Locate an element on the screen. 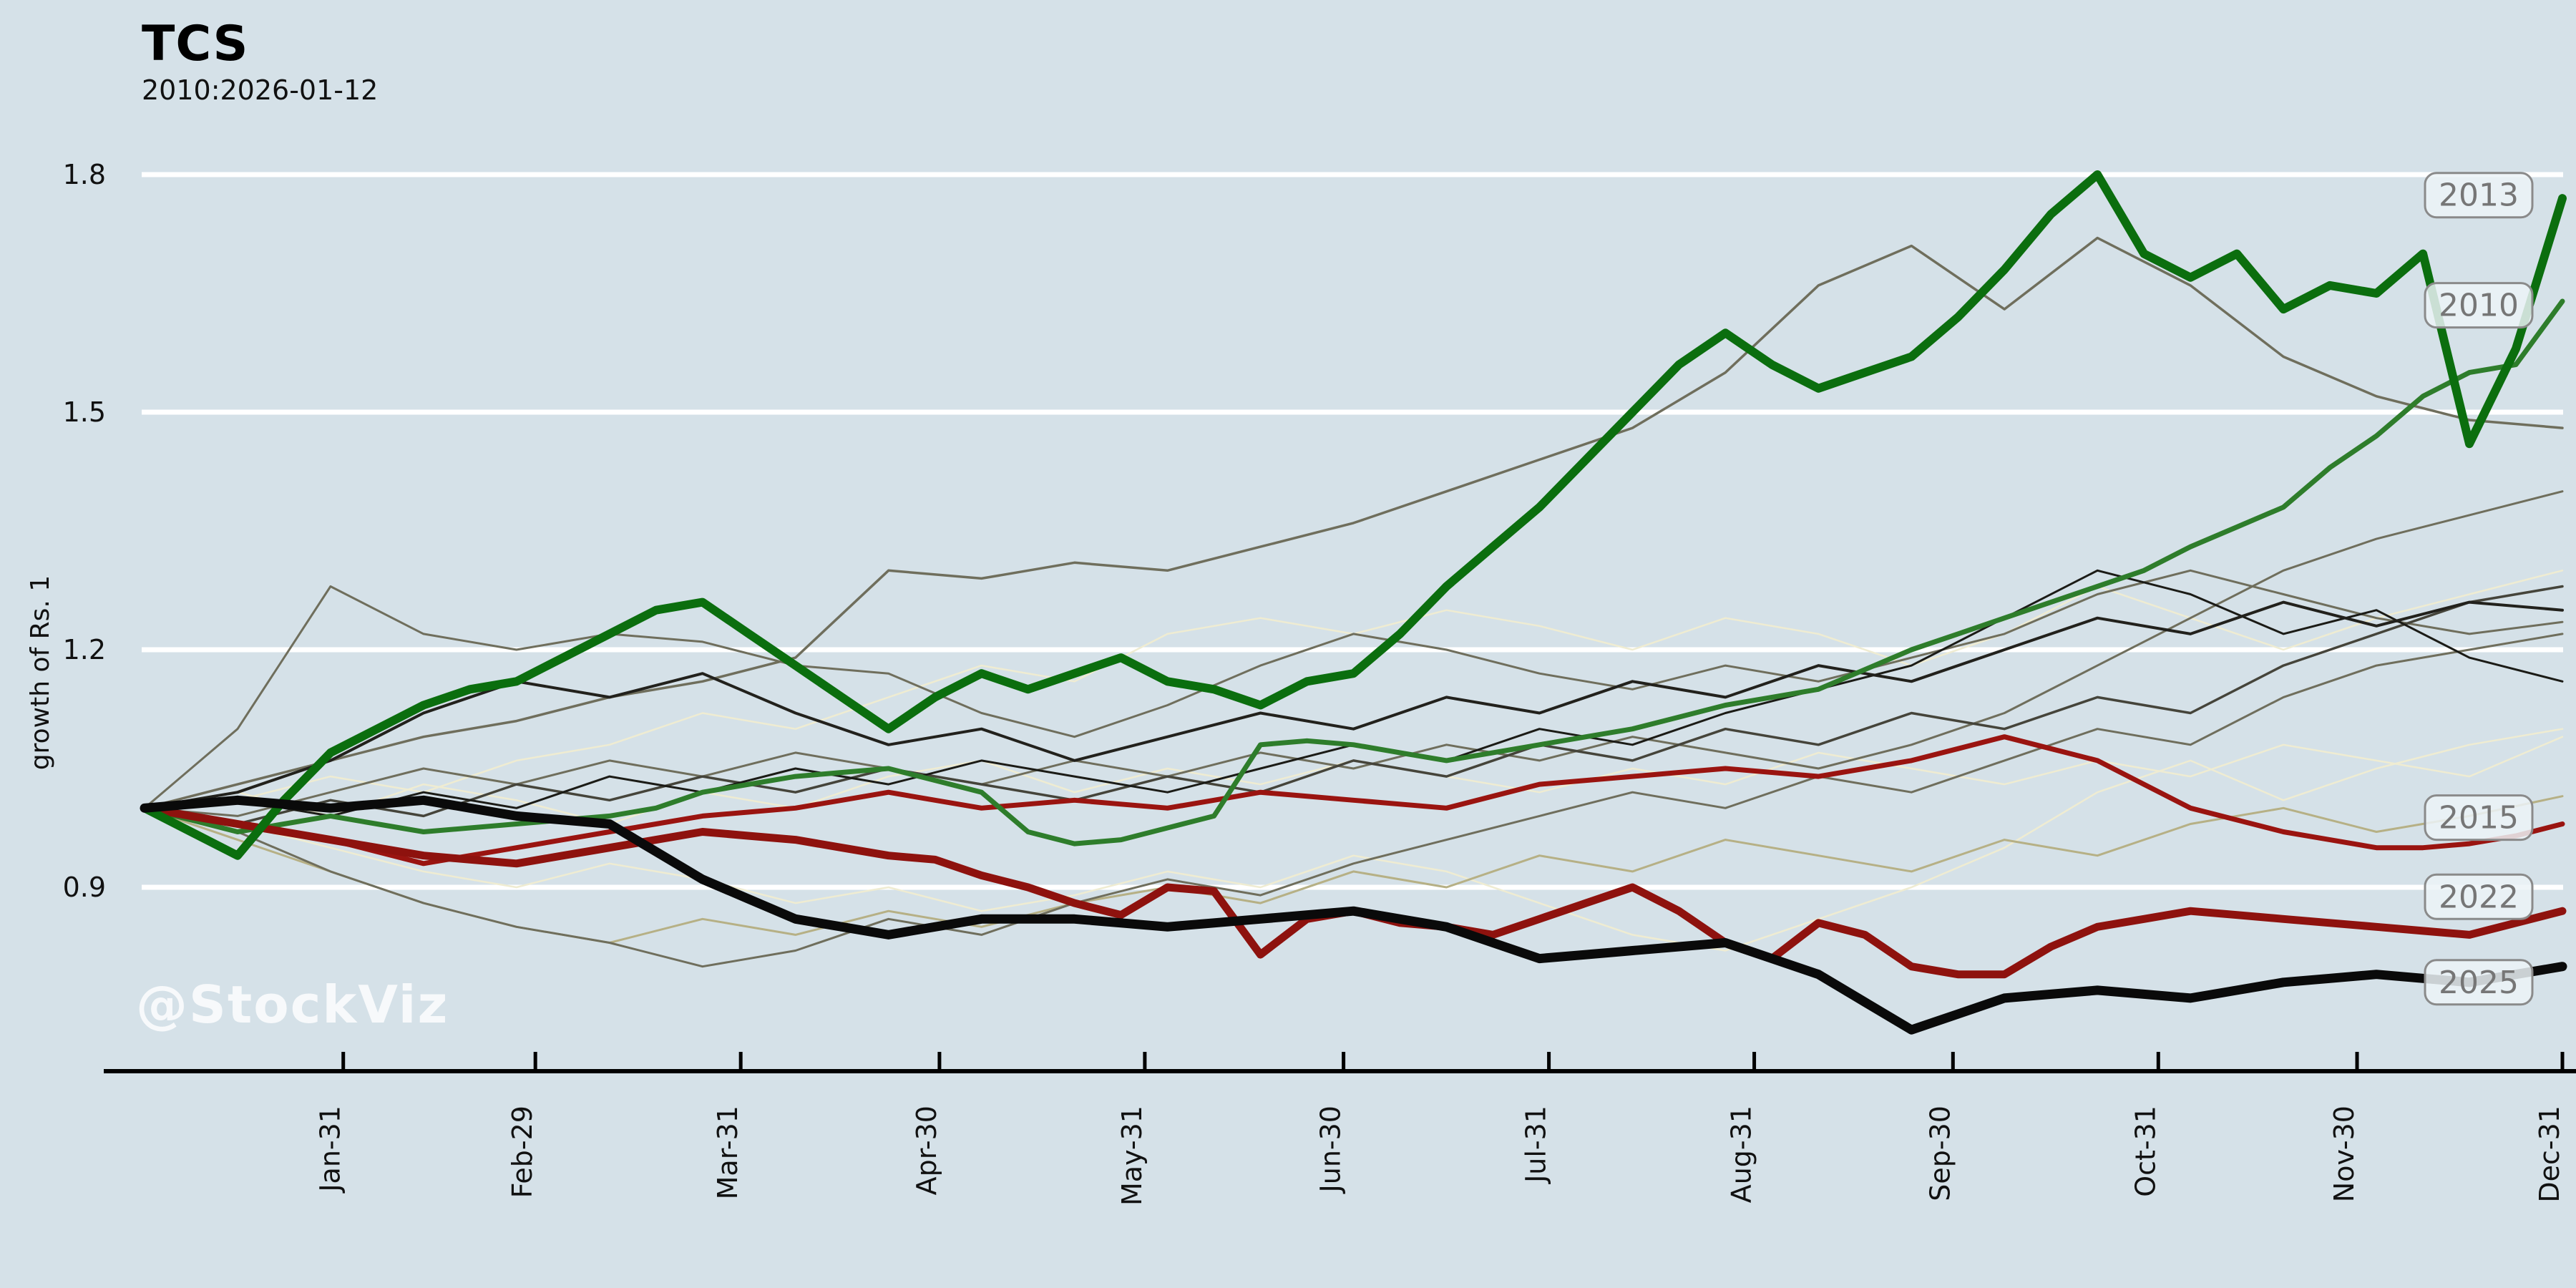 The width and height of the screenshot is (2576, 1288). x-tick-label-Jun-30: Jun-30 is located at coordinates (1331, 1150).